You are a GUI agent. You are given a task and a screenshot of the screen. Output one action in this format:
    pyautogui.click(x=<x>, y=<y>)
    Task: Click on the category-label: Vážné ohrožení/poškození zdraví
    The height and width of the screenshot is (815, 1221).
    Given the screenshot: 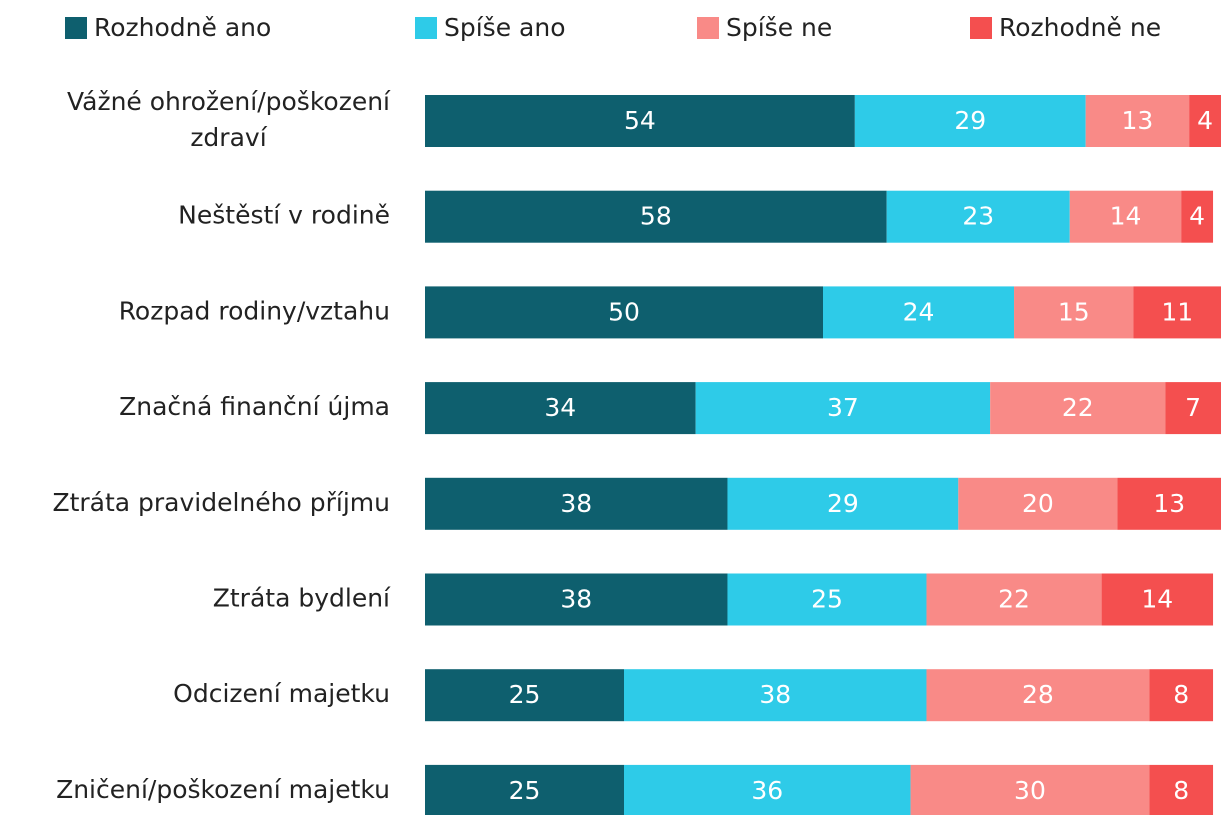 What is the action you would take?
    pyautogui.click(x=229, y=119)
    